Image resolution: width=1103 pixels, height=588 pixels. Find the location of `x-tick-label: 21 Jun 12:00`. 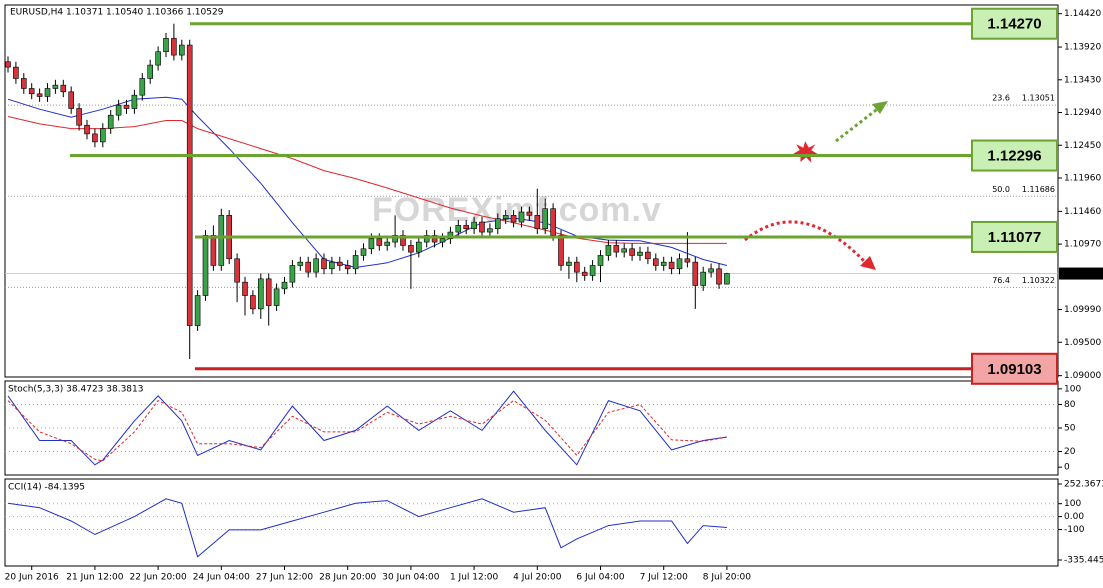

x-tick-label: 21 Jun 12:00 is located at coordinates (94, 578).